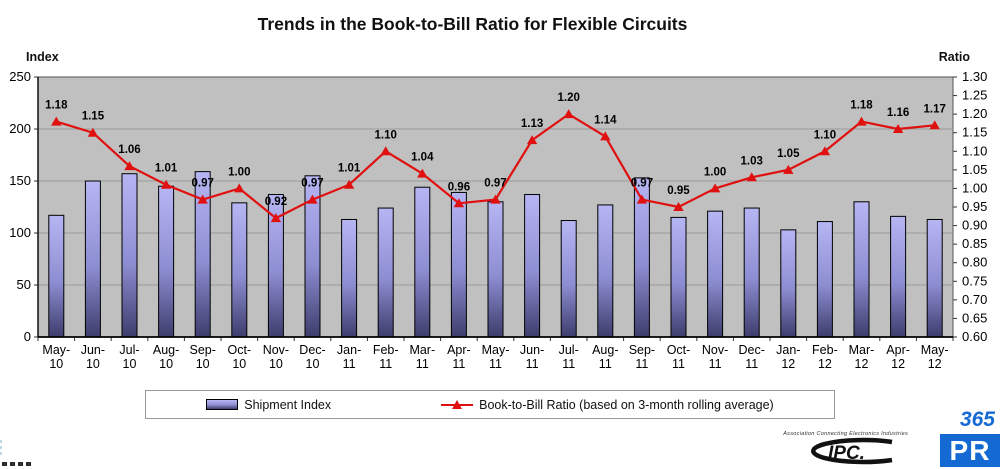  What do you see at coordinates (239, 172) in the screenshot?
I see `ratio-data-label: 1.00` at bounding box center [239, 172].